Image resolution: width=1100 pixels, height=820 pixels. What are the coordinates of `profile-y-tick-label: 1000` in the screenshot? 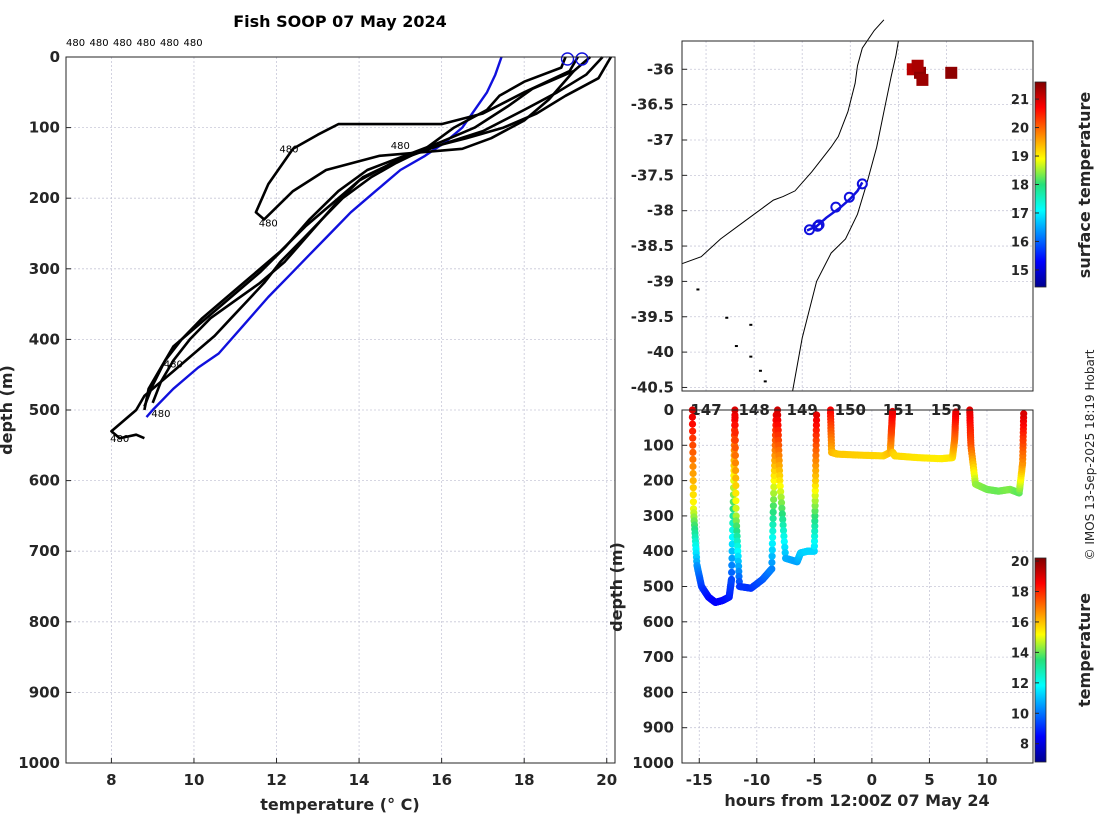 It's located at (39, 763).